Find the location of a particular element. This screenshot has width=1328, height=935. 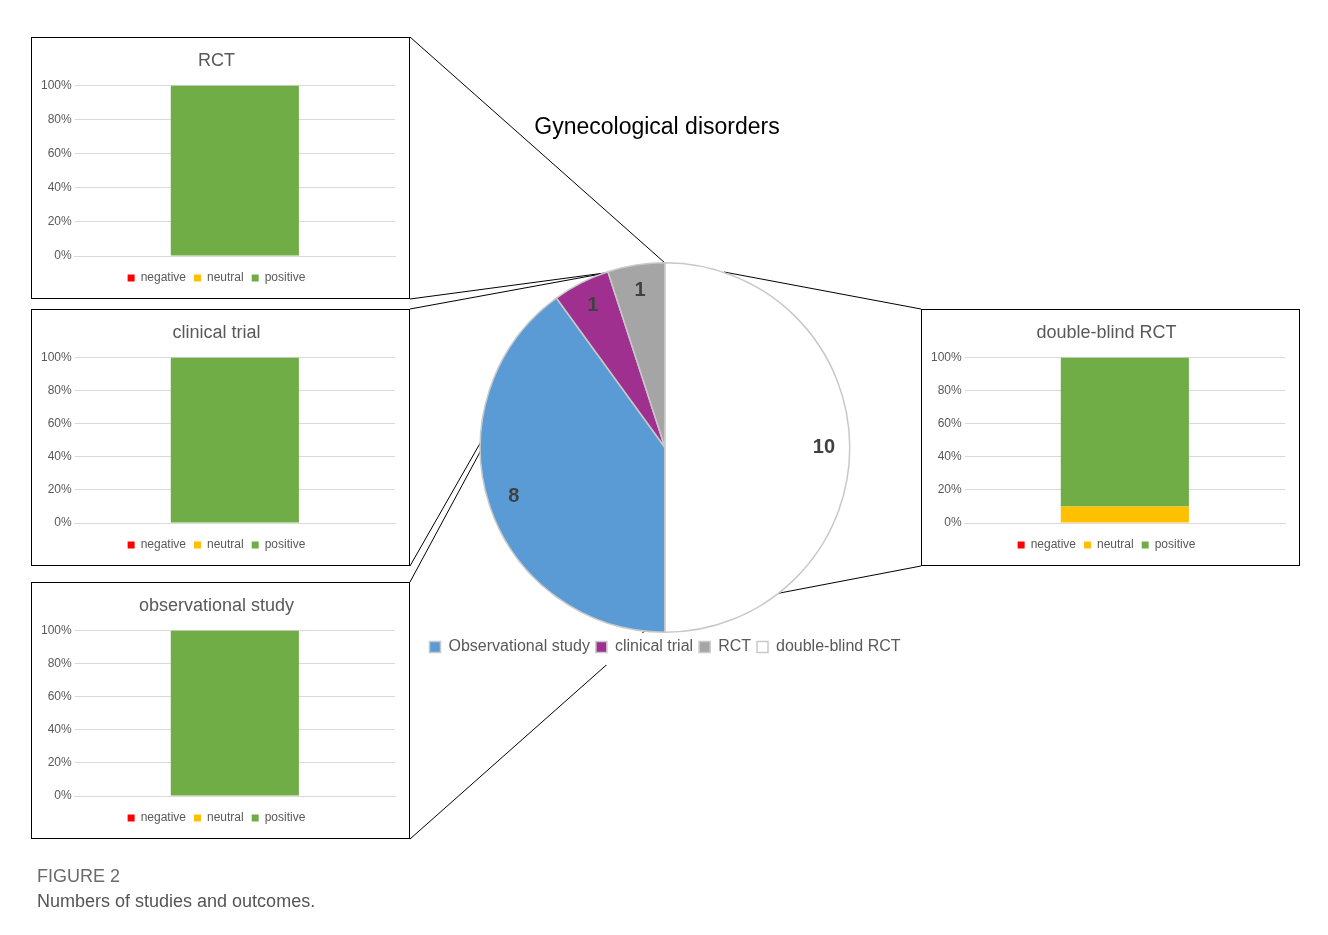

data-label: 10 is located at coordinates (824, 446).